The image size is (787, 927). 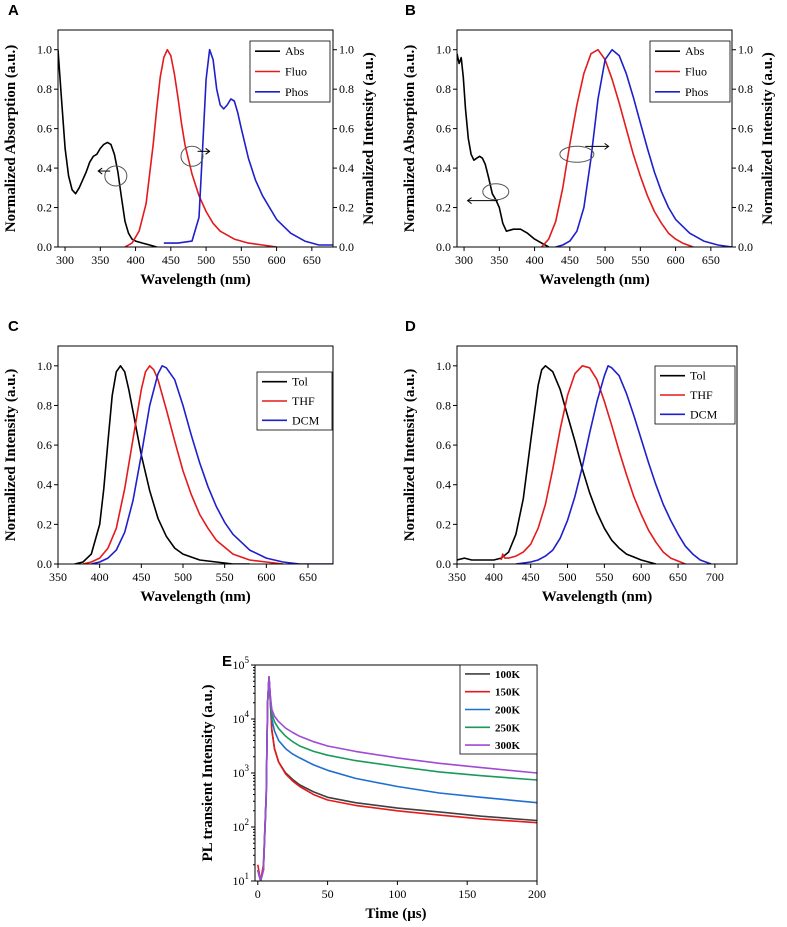 What do you see at coordinates (745, 129) in the screenshot?
I see `y-right-tick-label: 0.6` at bounding box center [745, 129].